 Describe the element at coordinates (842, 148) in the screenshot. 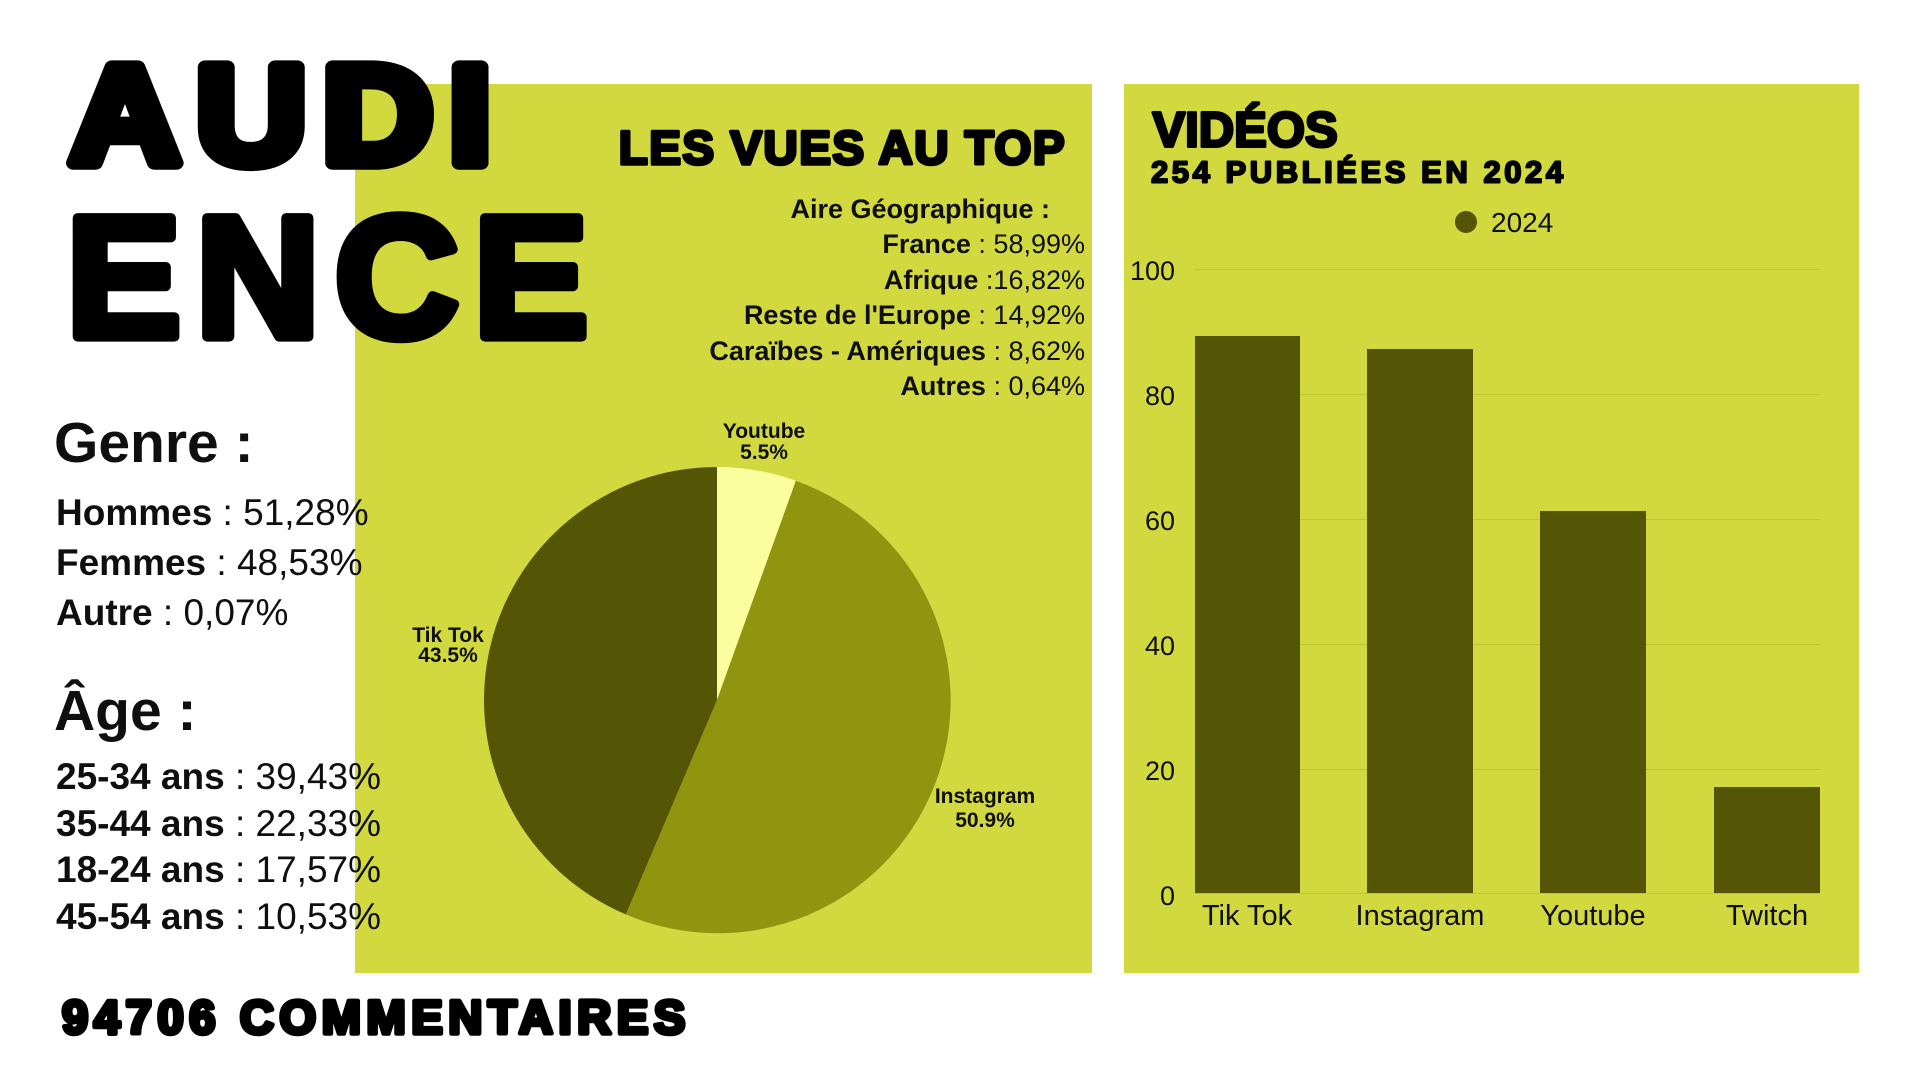

I see `svg-text: LES VUES AU TOP` at that location.